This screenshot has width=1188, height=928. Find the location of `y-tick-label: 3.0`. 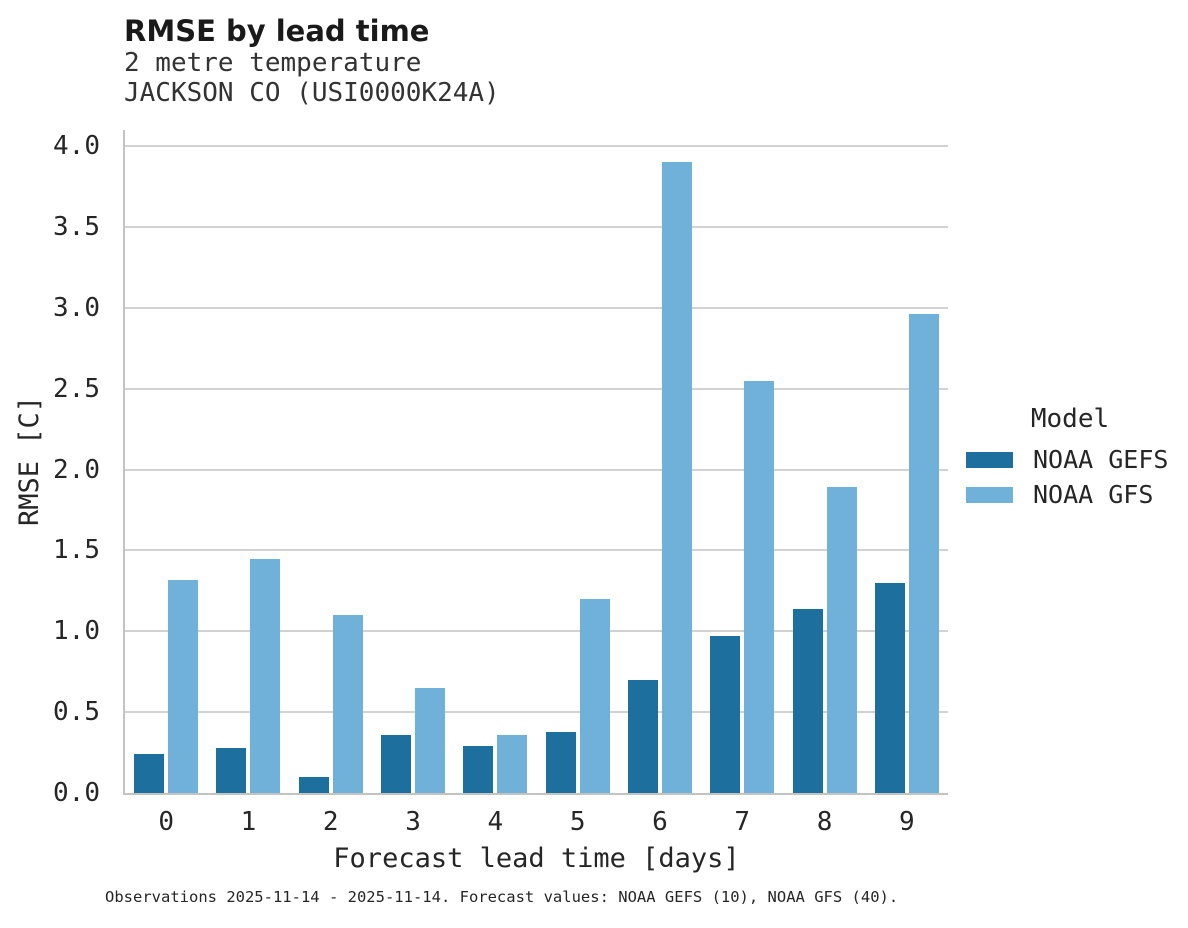

y-tick-label: 3.0 is located at coordinates (76, 307).